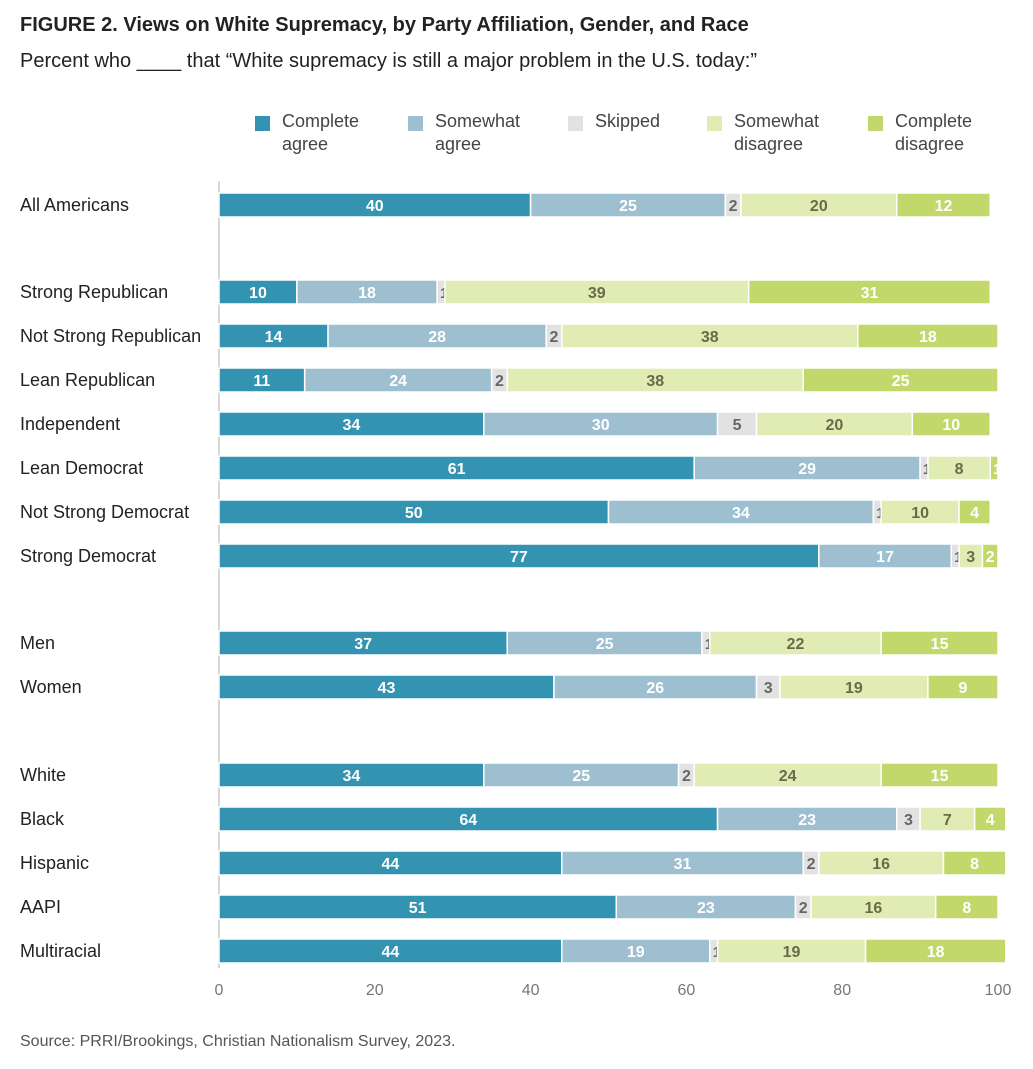 This screenshot has height=1069, width=1033. Describe the element at coordinates (842, 990) in the screenshot. I see `x-tick-label: 80` at that location.